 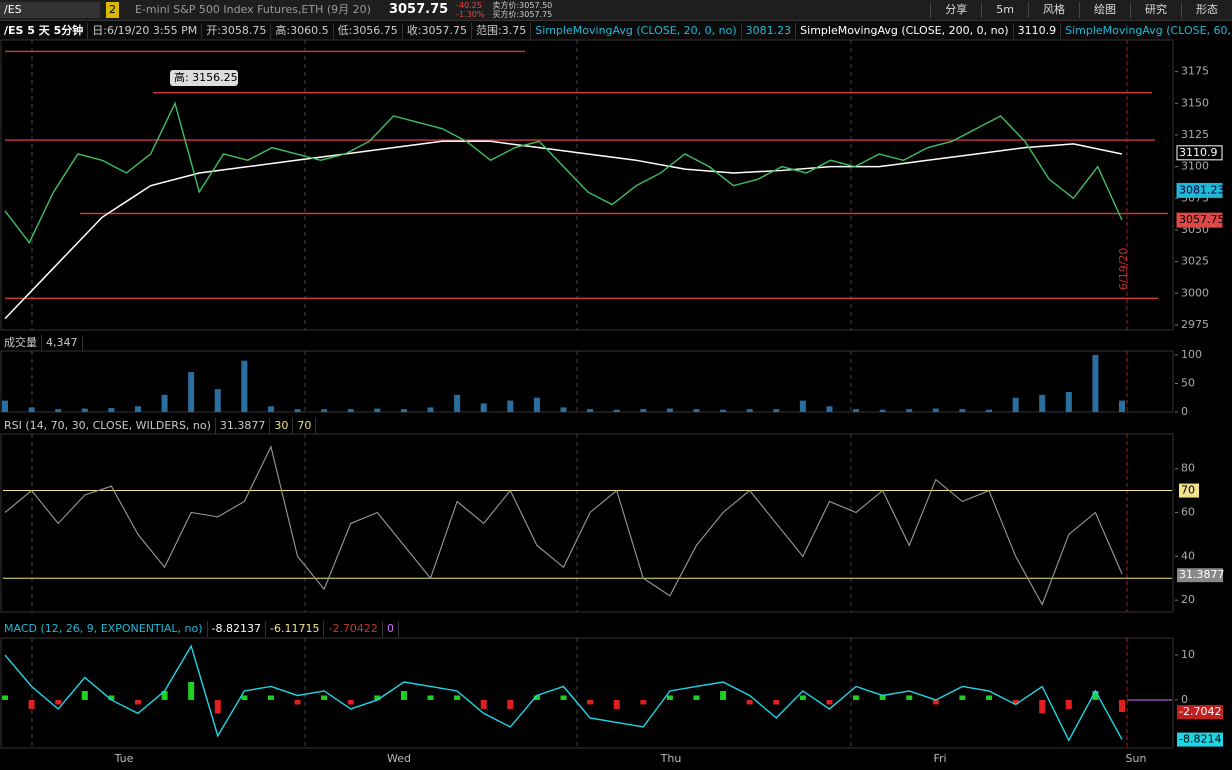 I want to click on y-tick-label: 20, so click(x=1188, y=599).